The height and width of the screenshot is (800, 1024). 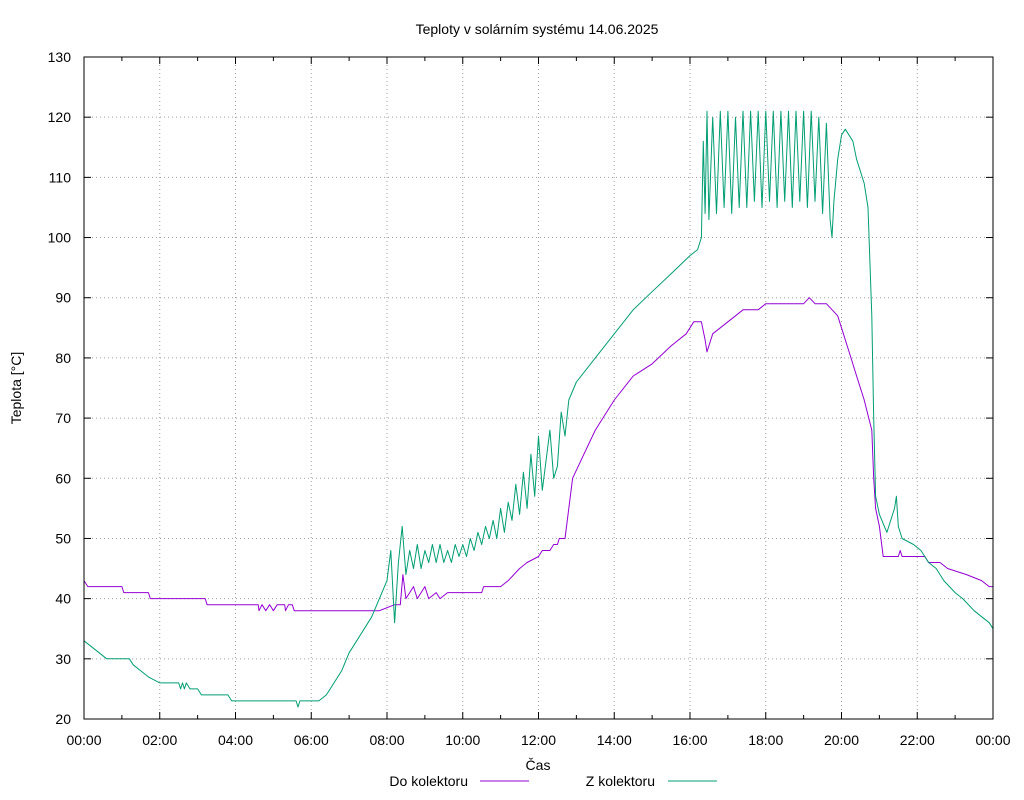 What do you see at coordinates (765, 740) in the screenshot?
I see `x-tick-label: 18:00` at bounding box center [765, 740].